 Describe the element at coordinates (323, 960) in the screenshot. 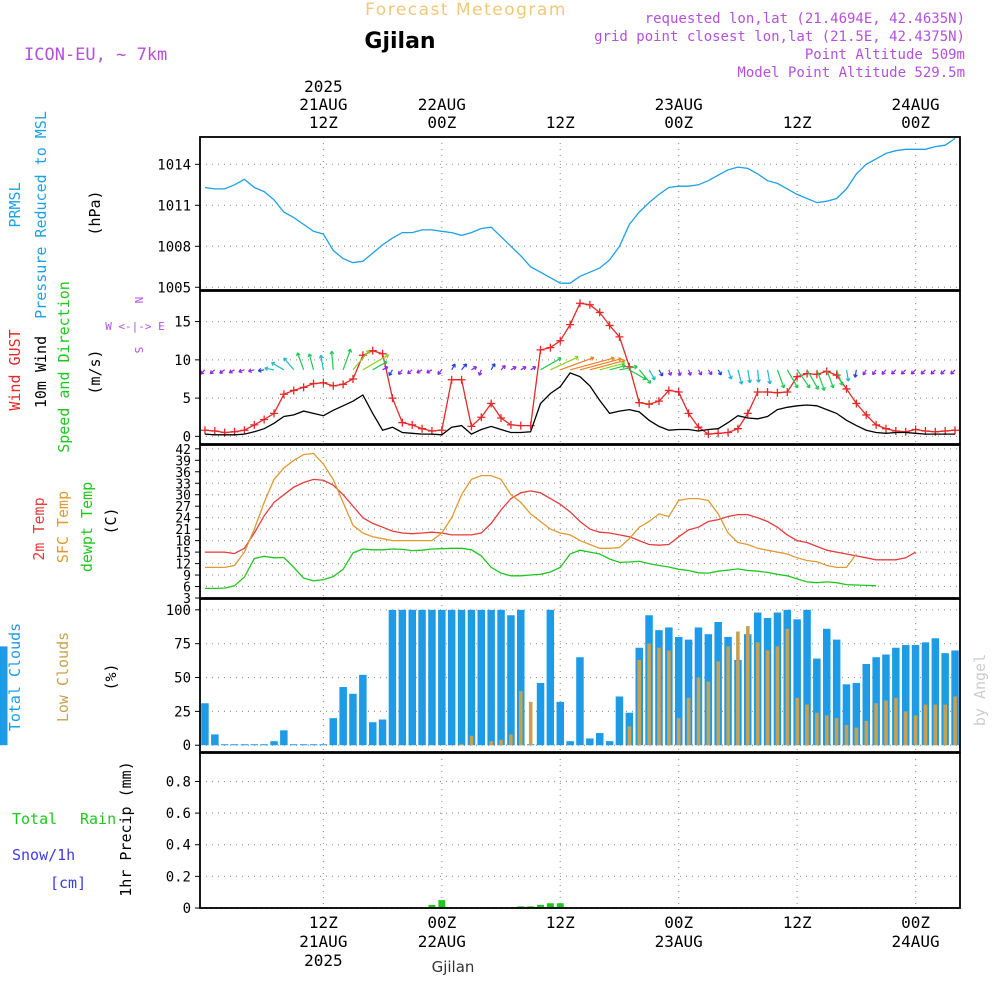

I see `bottom-time-label: 2025` at that location.